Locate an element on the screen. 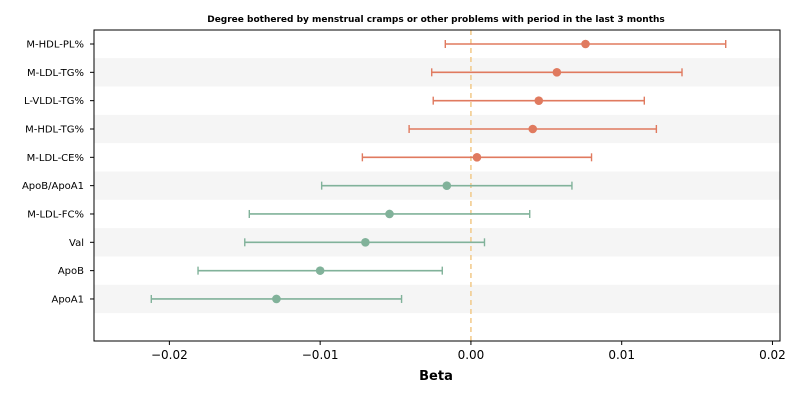 The width and height of the screenshot is (800, 400). x-tick-label: −0.01 is located at coordinates (320, 355).